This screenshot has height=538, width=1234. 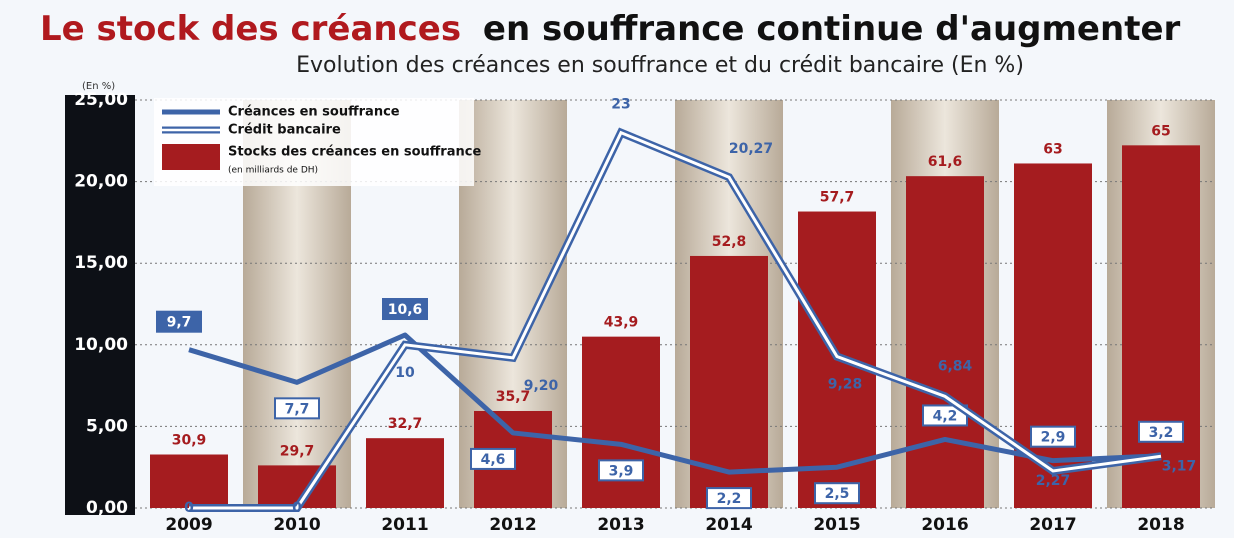 I want to click on line-label: 2,9, so click(x=1053, y=438).